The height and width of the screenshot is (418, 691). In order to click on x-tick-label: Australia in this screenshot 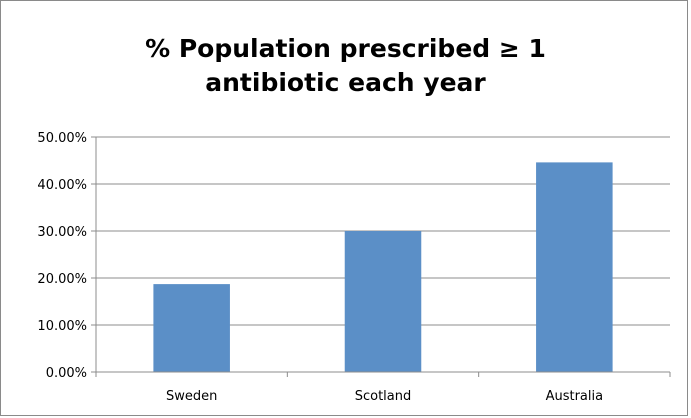, I will do `click(575, 396)`.